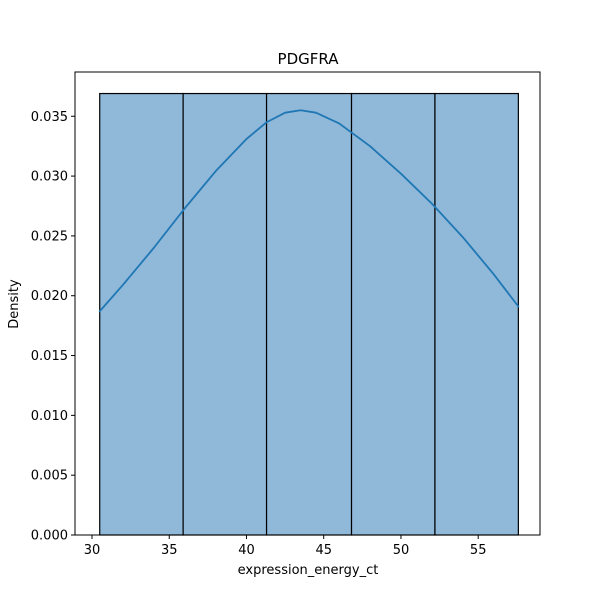  What do you see at coordinates (49, 416) in the screenshot?
I see `y-tick-label: 0.010` at bounding box center [49, 416].